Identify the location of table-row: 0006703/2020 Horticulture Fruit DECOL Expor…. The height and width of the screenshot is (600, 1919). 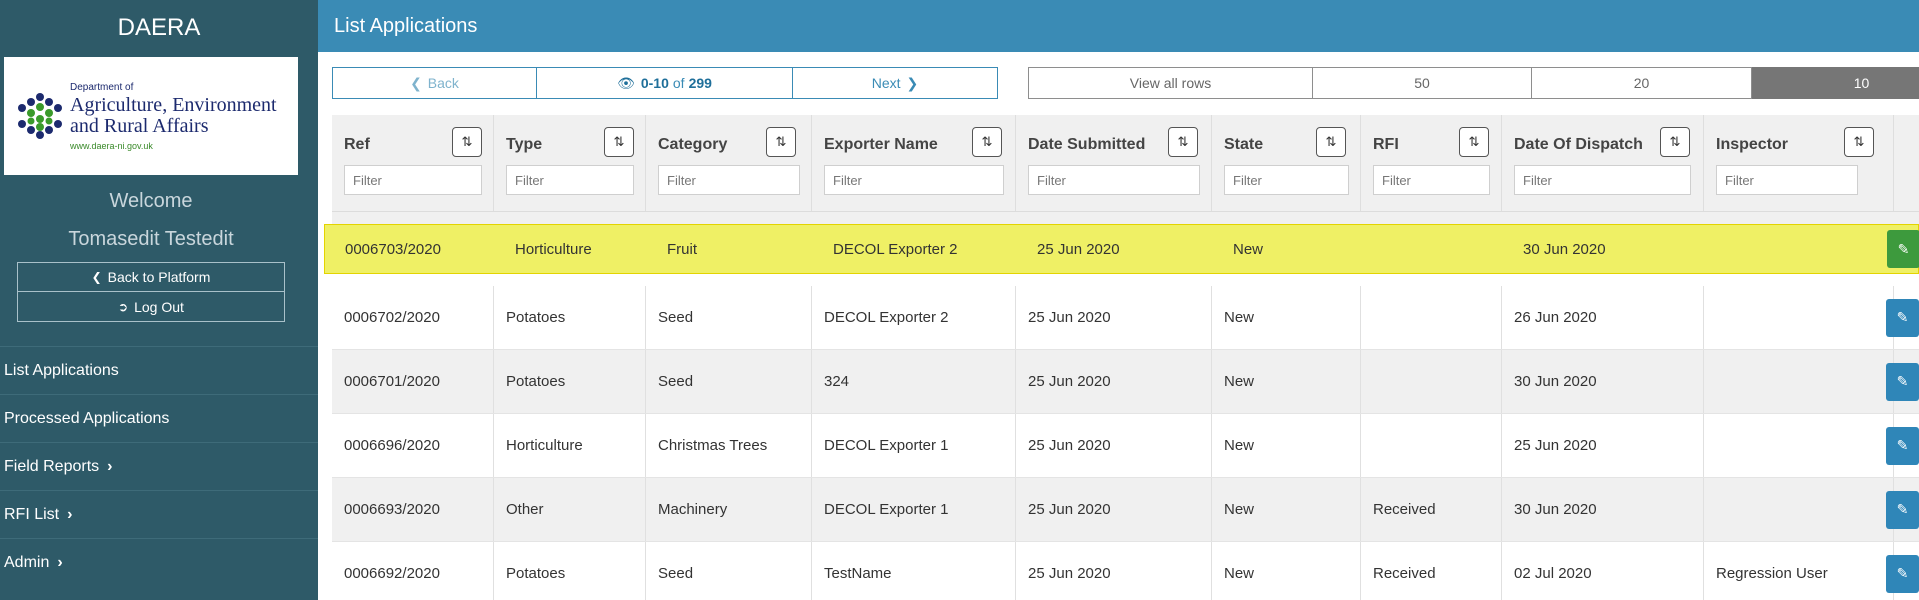
(1121, 249).